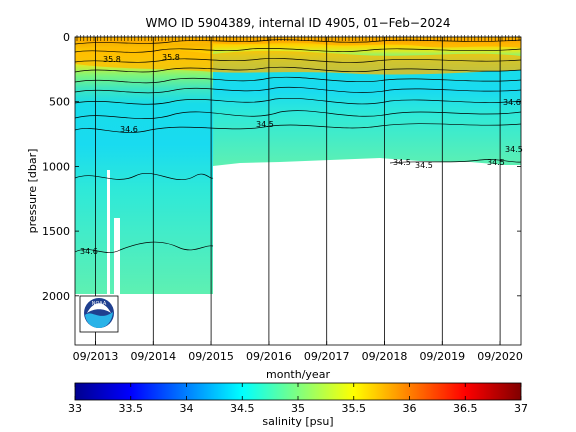 This screenshot has height=432, width=576. I want to click on x-tick-label: 09/2016, so click(269, 356).